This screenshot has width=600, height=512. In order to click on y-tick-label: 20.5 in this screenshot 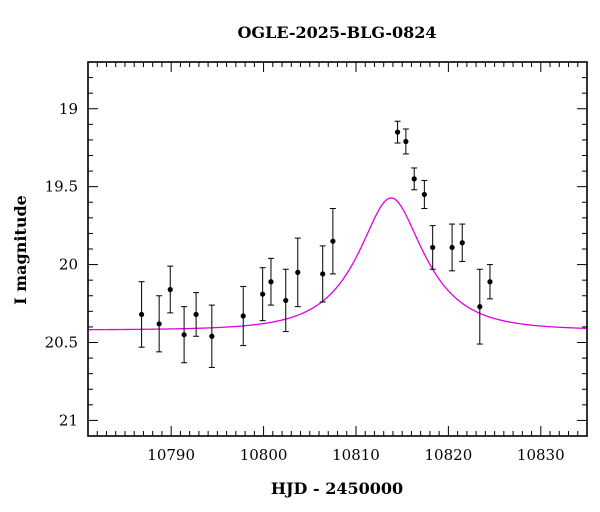, I will do `click(61, 343)`.